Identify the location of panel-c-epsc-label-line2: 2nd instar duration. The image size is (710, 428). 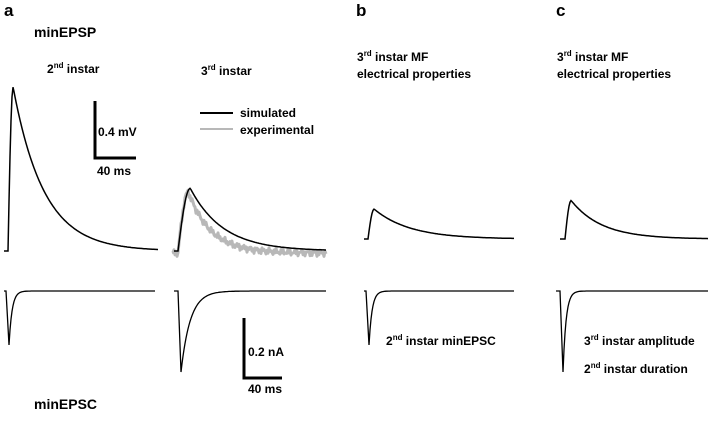
(636, 368).